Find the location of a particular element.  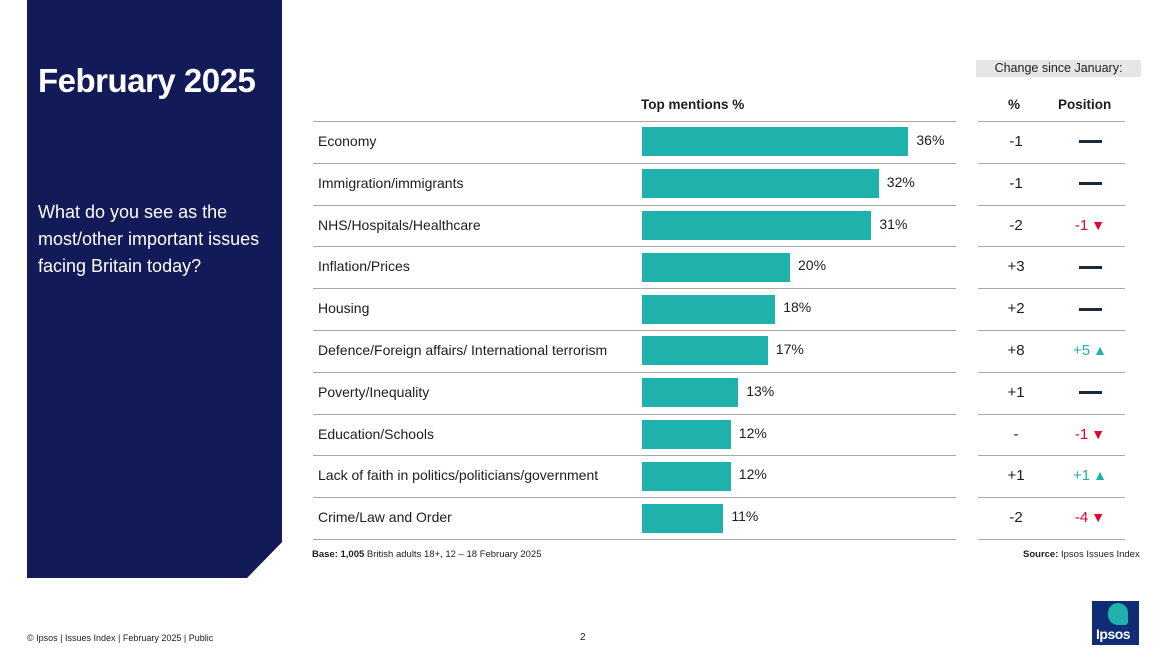

bar-value-label: 36% is located at coordinates (930, 139).